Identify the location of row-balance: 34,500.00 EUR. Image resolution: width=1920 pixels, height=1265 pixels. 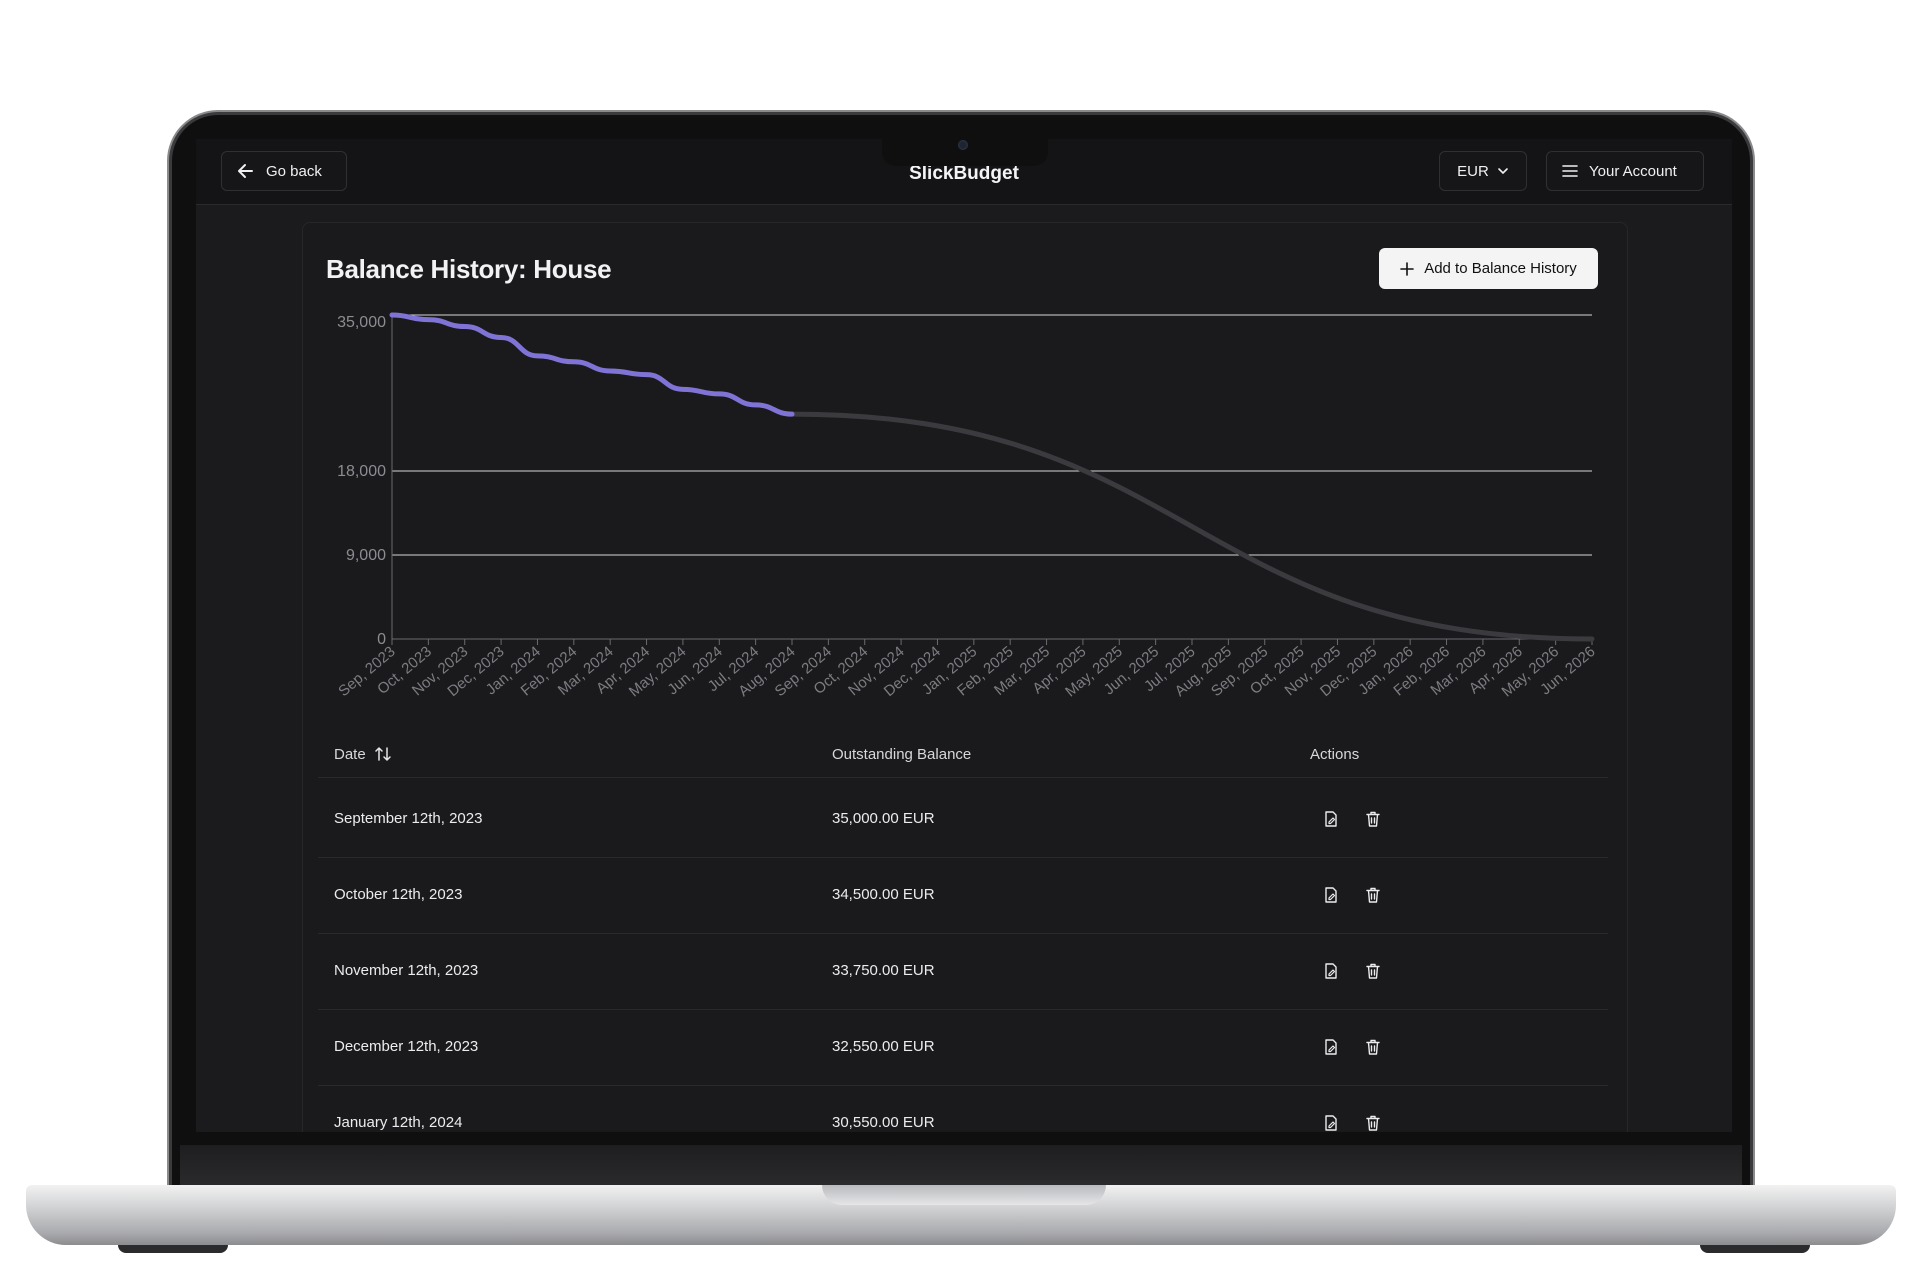
(883, 894).